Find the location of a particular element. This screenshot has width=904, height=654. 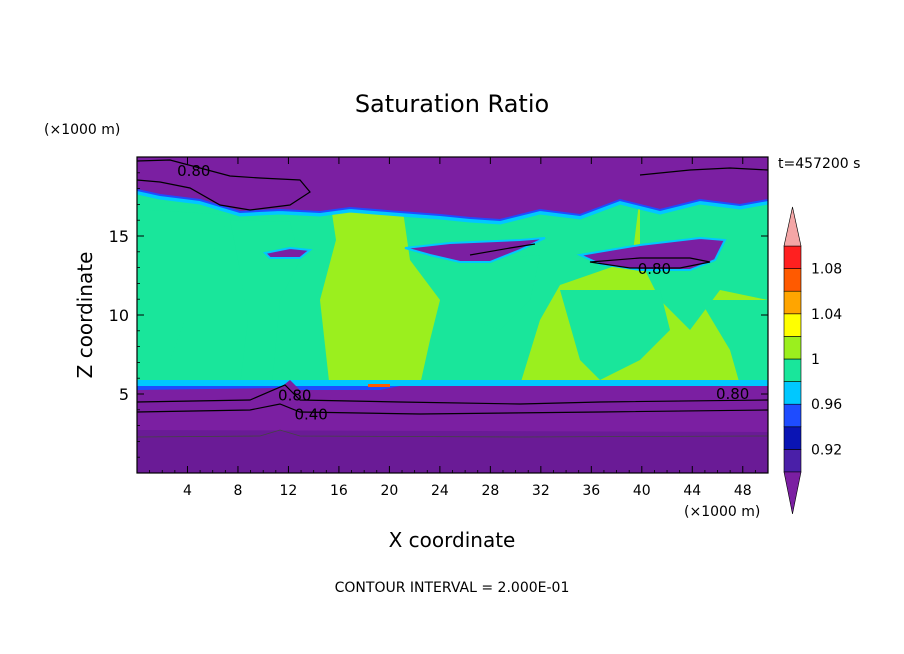

y-axis-unit: (×1000 m) is located at coordinates (82, 130).